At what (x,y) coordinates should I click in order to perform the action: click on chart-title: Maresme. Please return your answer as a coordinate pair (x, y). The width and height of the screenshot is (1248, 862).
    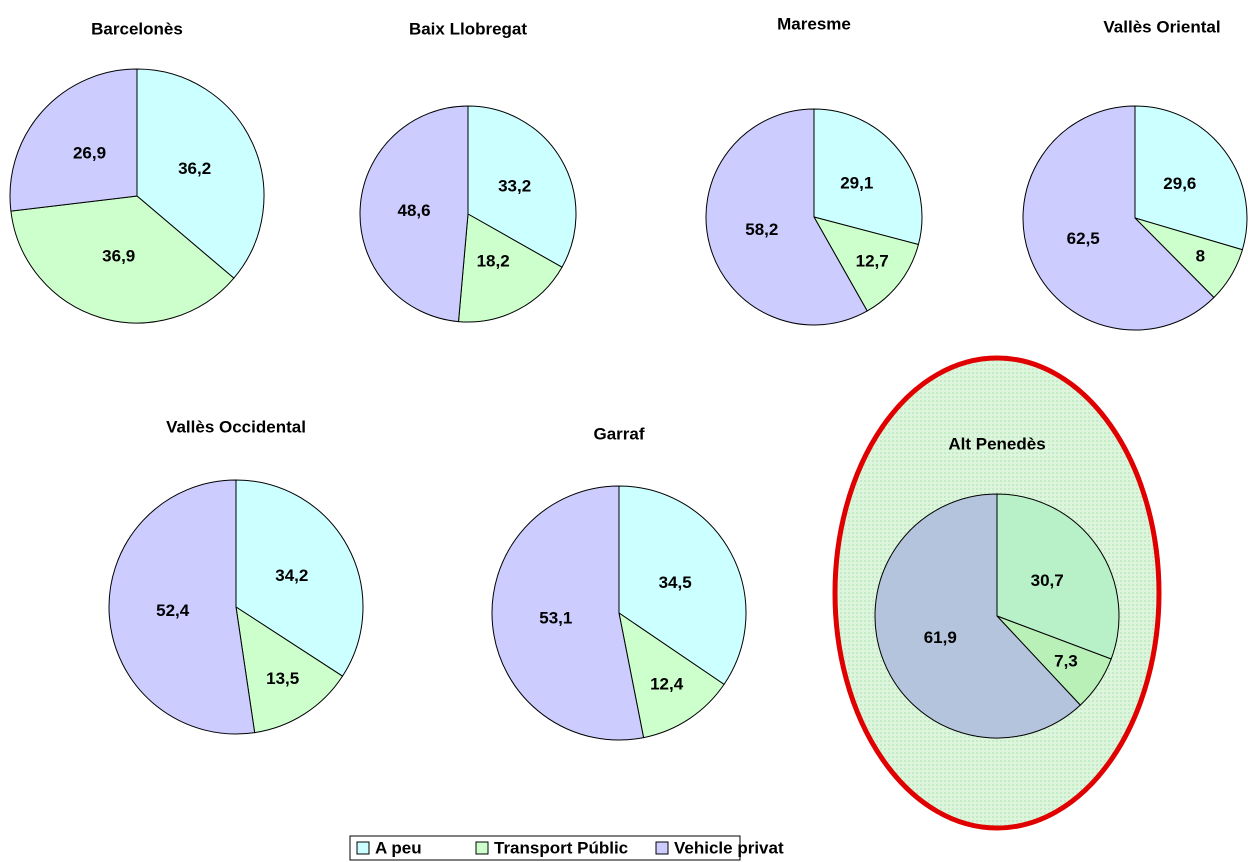
    Looking at the image, I should click on (814, 23).